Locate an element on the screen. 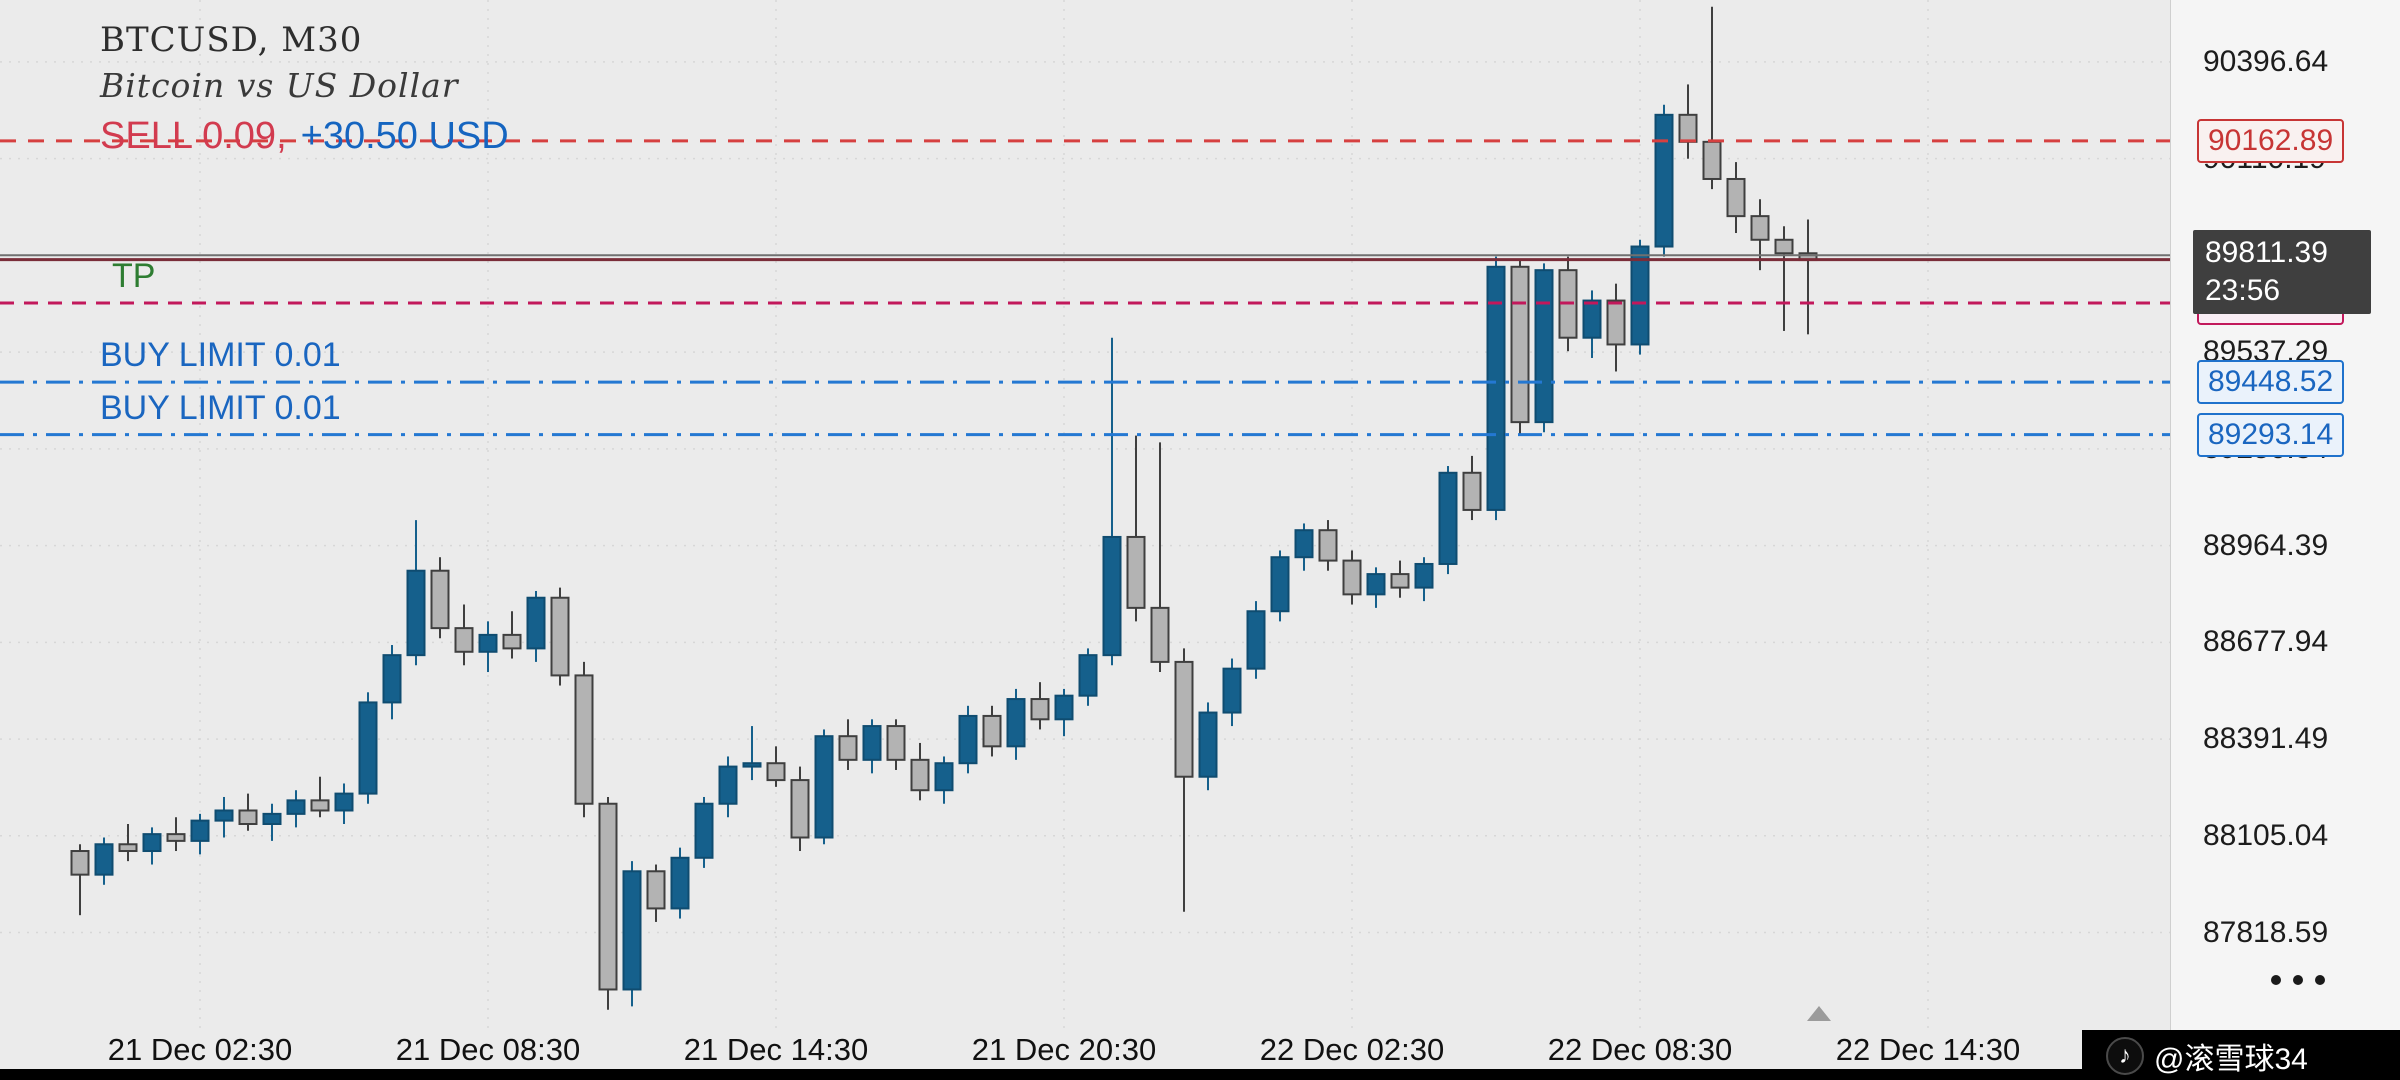  bottom-bar is located at coordinates (1200, 1074).